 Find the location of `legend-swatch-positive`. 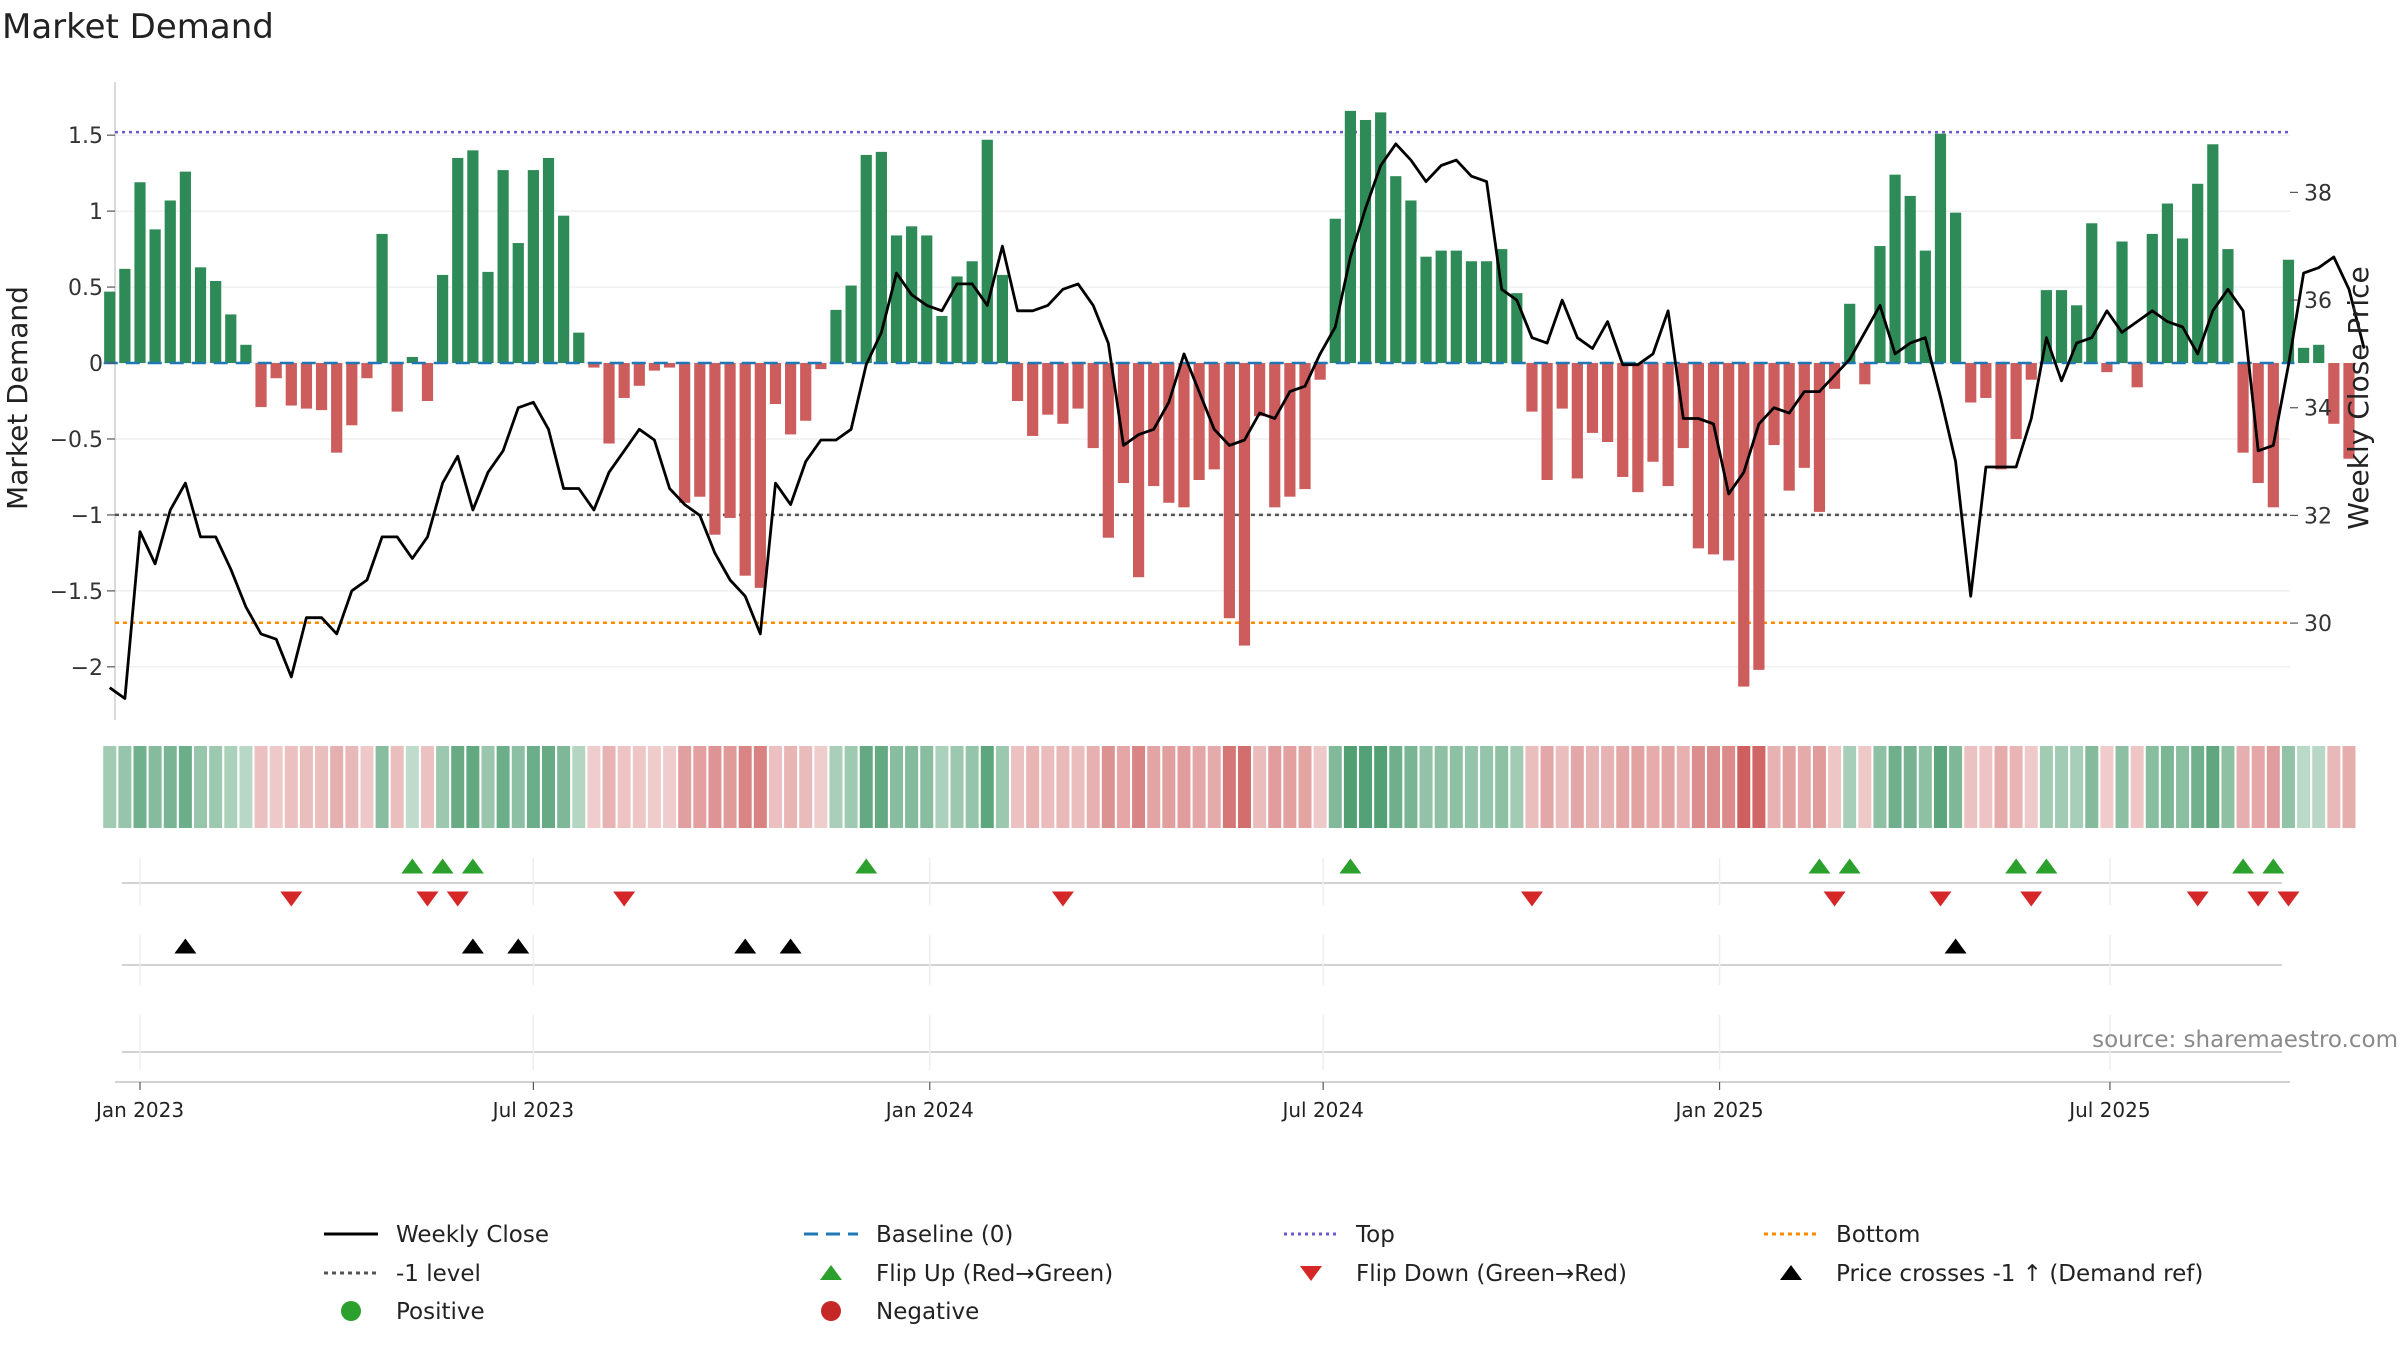

legend-swatch-positive is located at coordinates (351, 1311).